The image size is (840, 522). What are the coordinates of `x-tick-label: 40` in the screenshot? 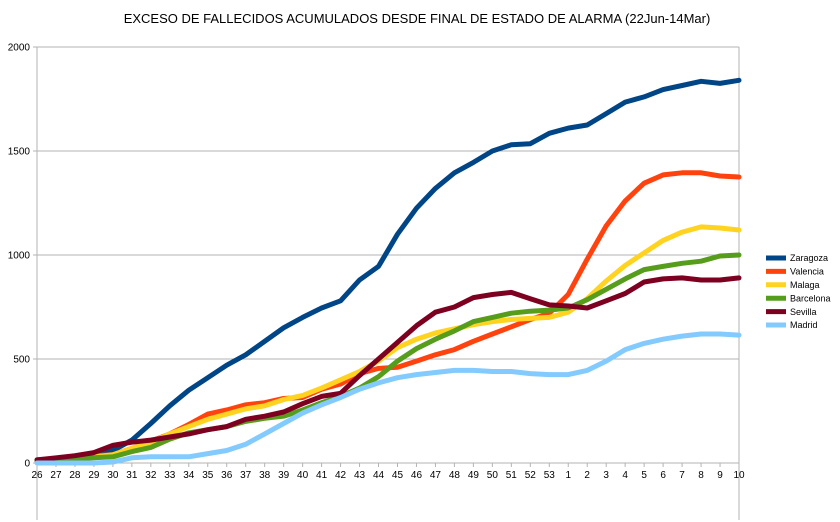 It's located at (303, 475).